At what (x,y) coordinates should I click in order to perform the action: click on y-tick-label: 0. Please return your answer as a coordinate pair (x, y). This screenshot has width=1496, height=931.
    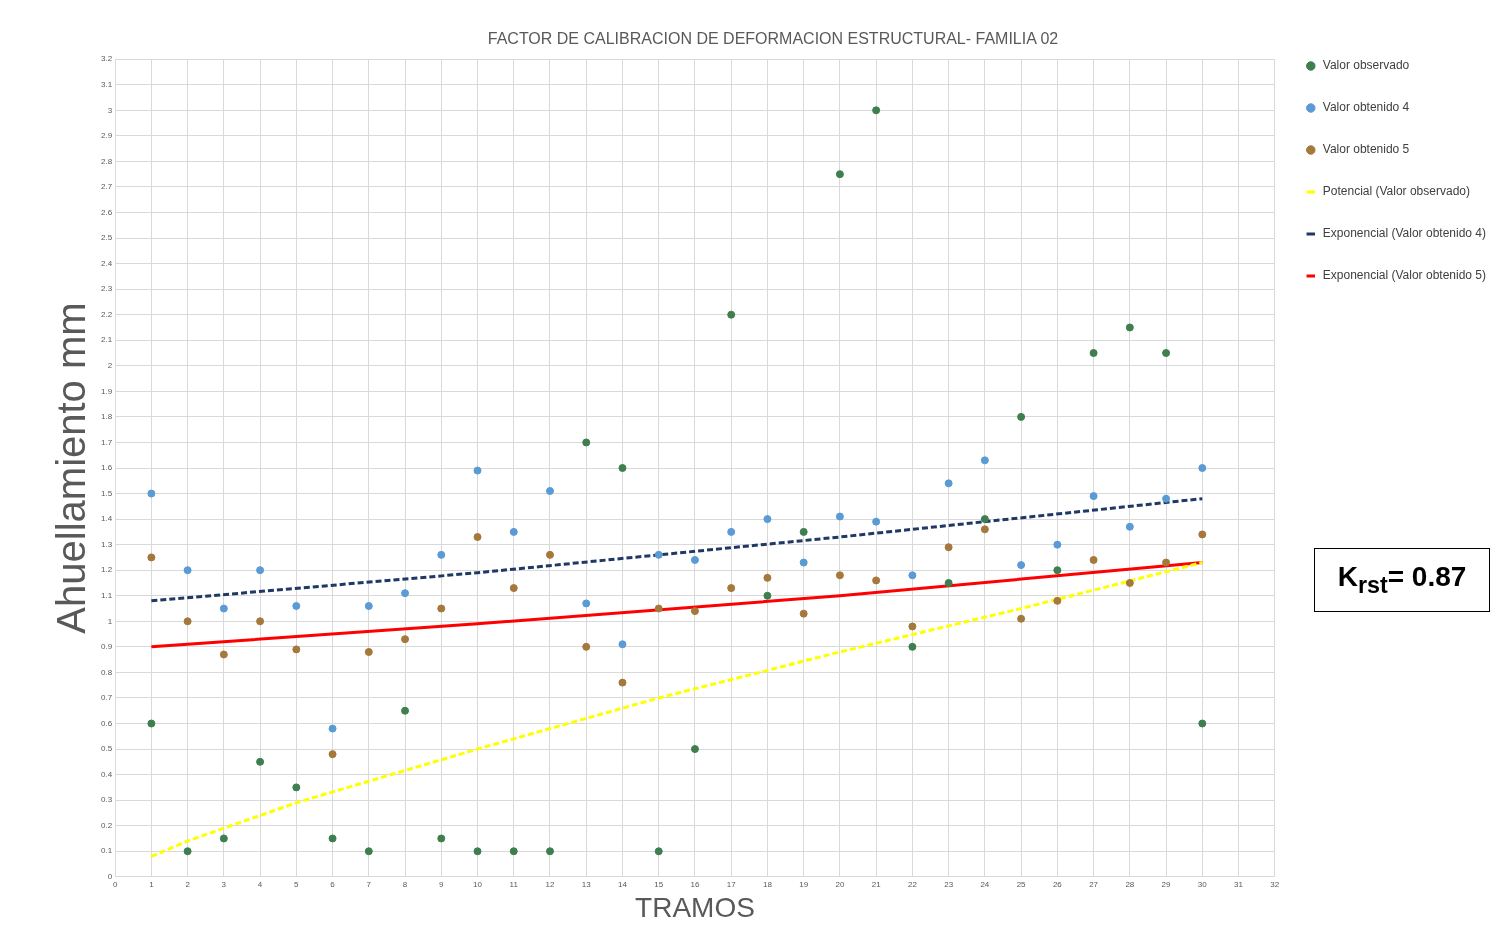
    Looking at the image, I should click on (110, 876).